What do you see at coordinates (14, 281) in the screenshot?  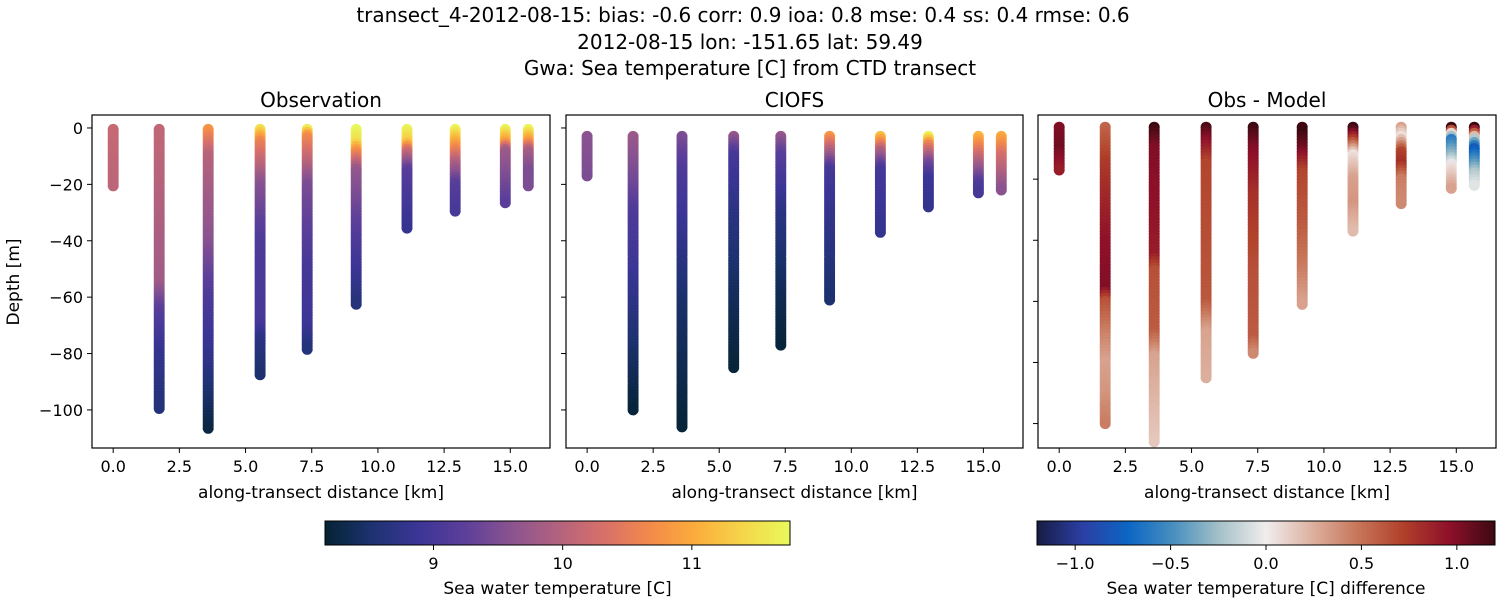 I see `y-axis-label: Depth [m]` at bounding box center [14, 281].